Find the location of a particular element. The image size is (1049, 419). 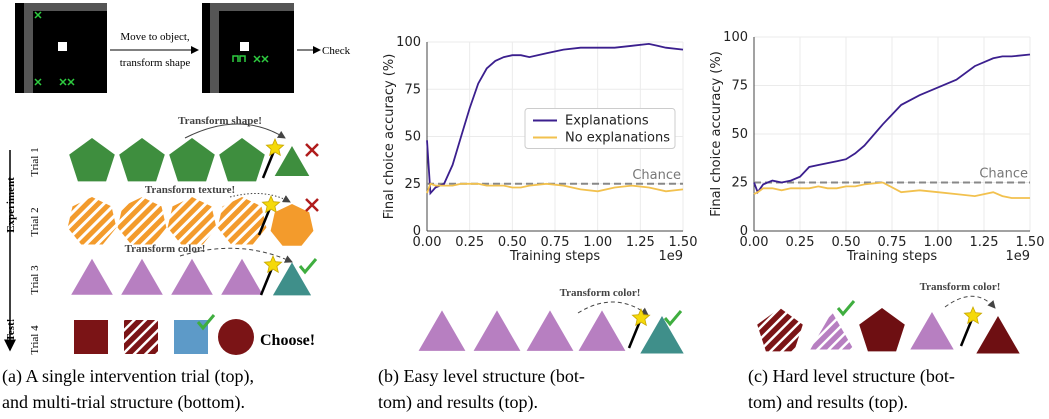

legend-label: Explanations is located at coordinates (607, 121).